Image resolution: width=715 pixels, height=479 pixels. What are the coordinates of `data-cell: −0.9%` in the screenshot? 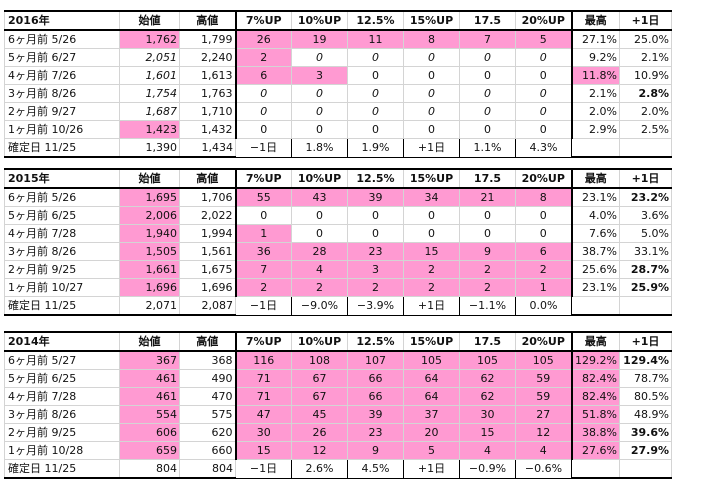 It's located at (487, 469).